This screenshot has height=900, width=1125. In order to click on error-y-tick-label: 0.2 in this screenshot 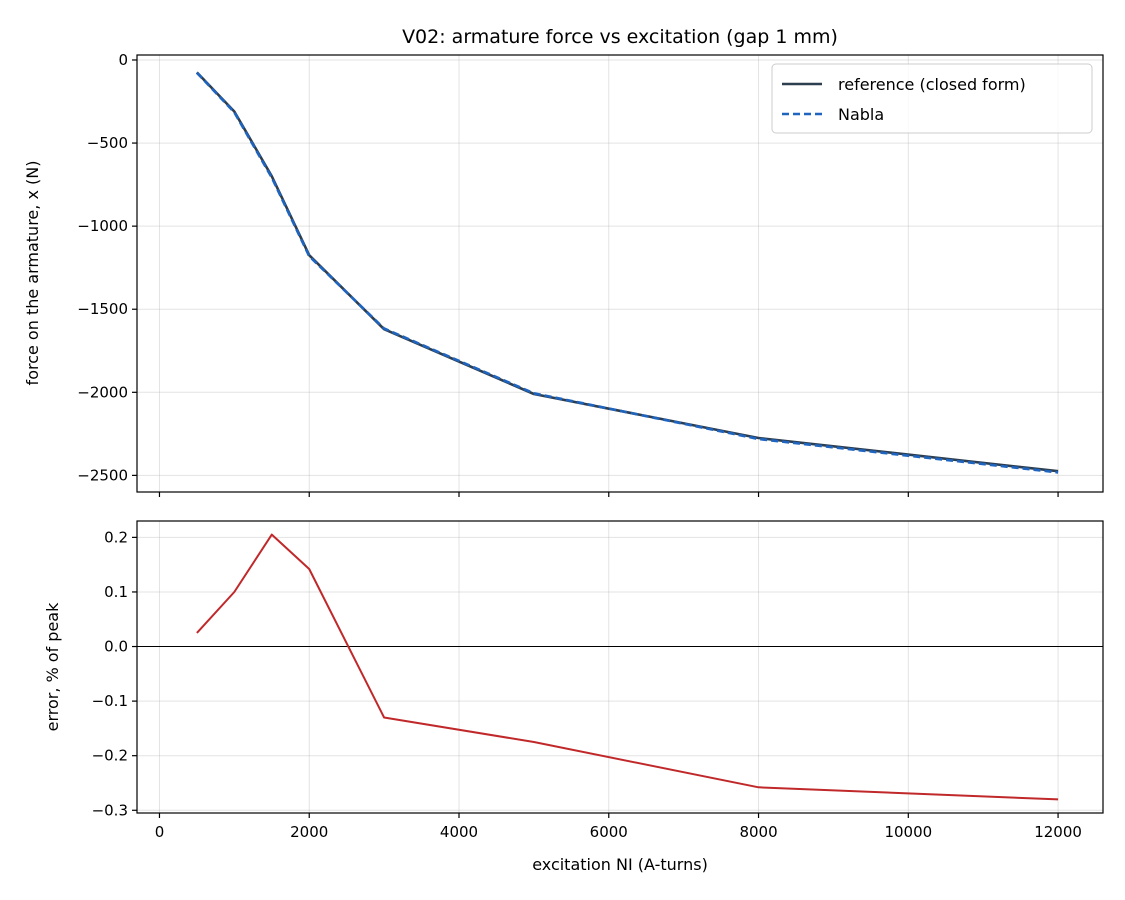, I will do `click(116, 537)`.